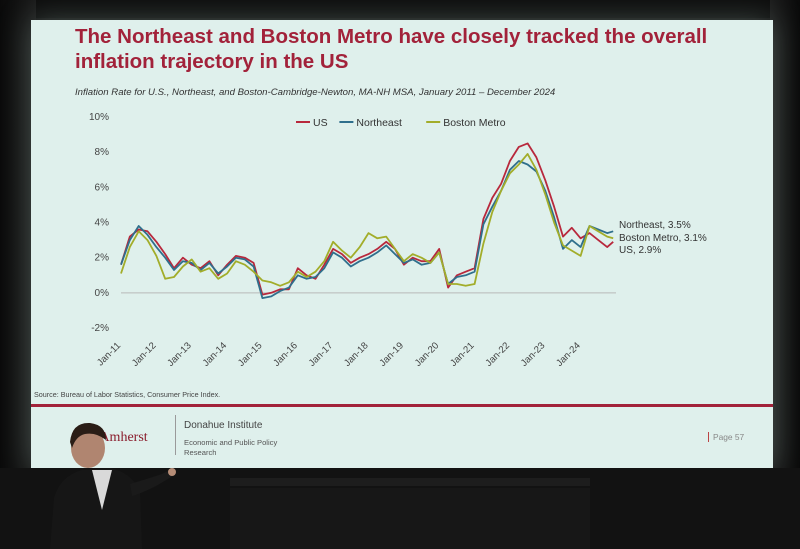  Describe the element at coordinates (231, 447) in the screenshot. I see `institute-subtitle: Economic and Public Policy Research` at that location.